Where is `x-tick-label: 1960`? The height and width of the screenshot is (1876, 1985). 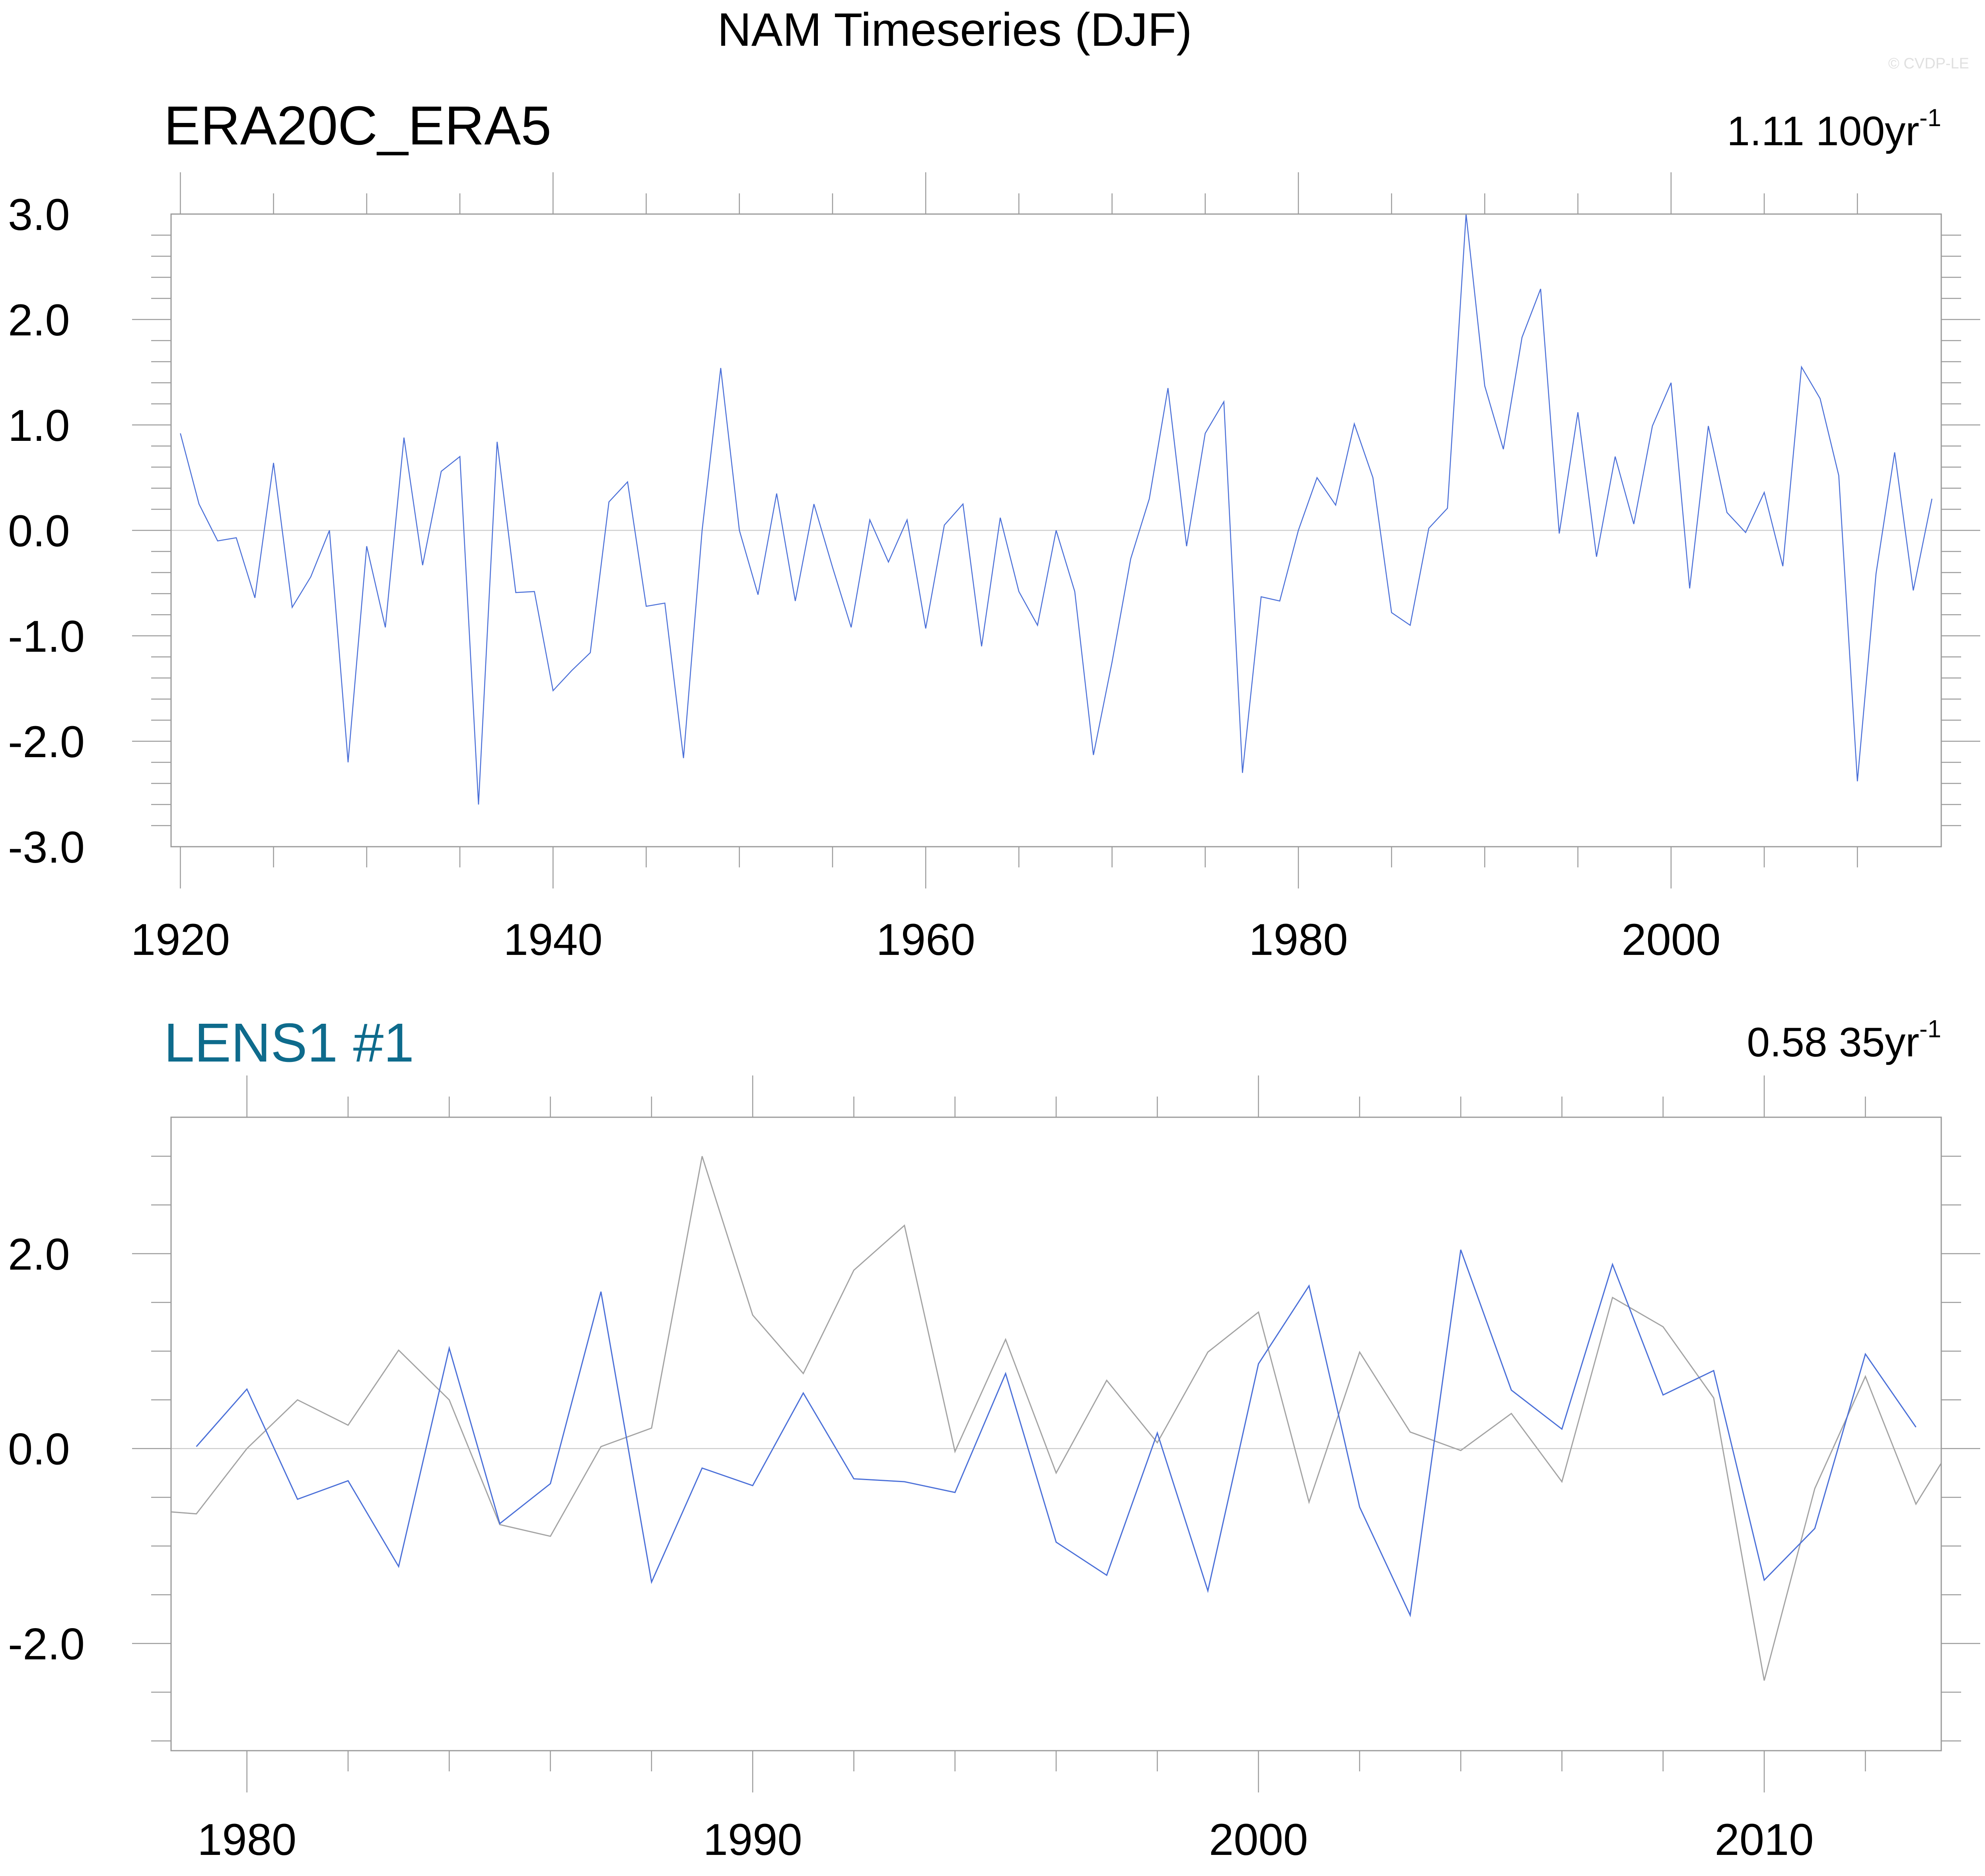 x-tick-label: 1960 is located at coordinates (925, 939).